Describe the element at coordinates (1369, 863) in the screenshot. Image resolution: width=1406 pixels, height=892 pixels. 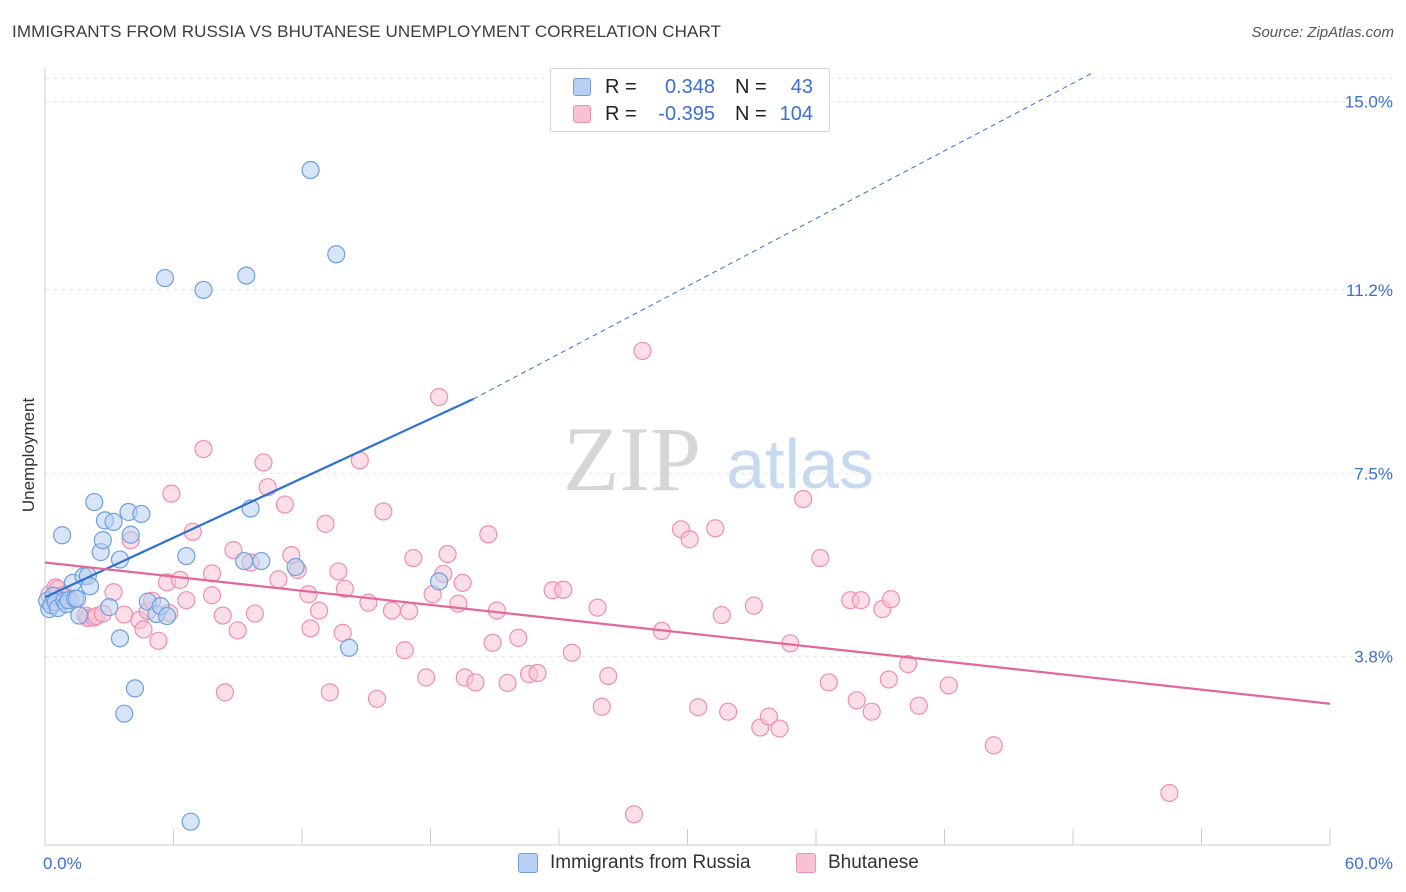
I see `x-tick-label: 60.0%` at that location.